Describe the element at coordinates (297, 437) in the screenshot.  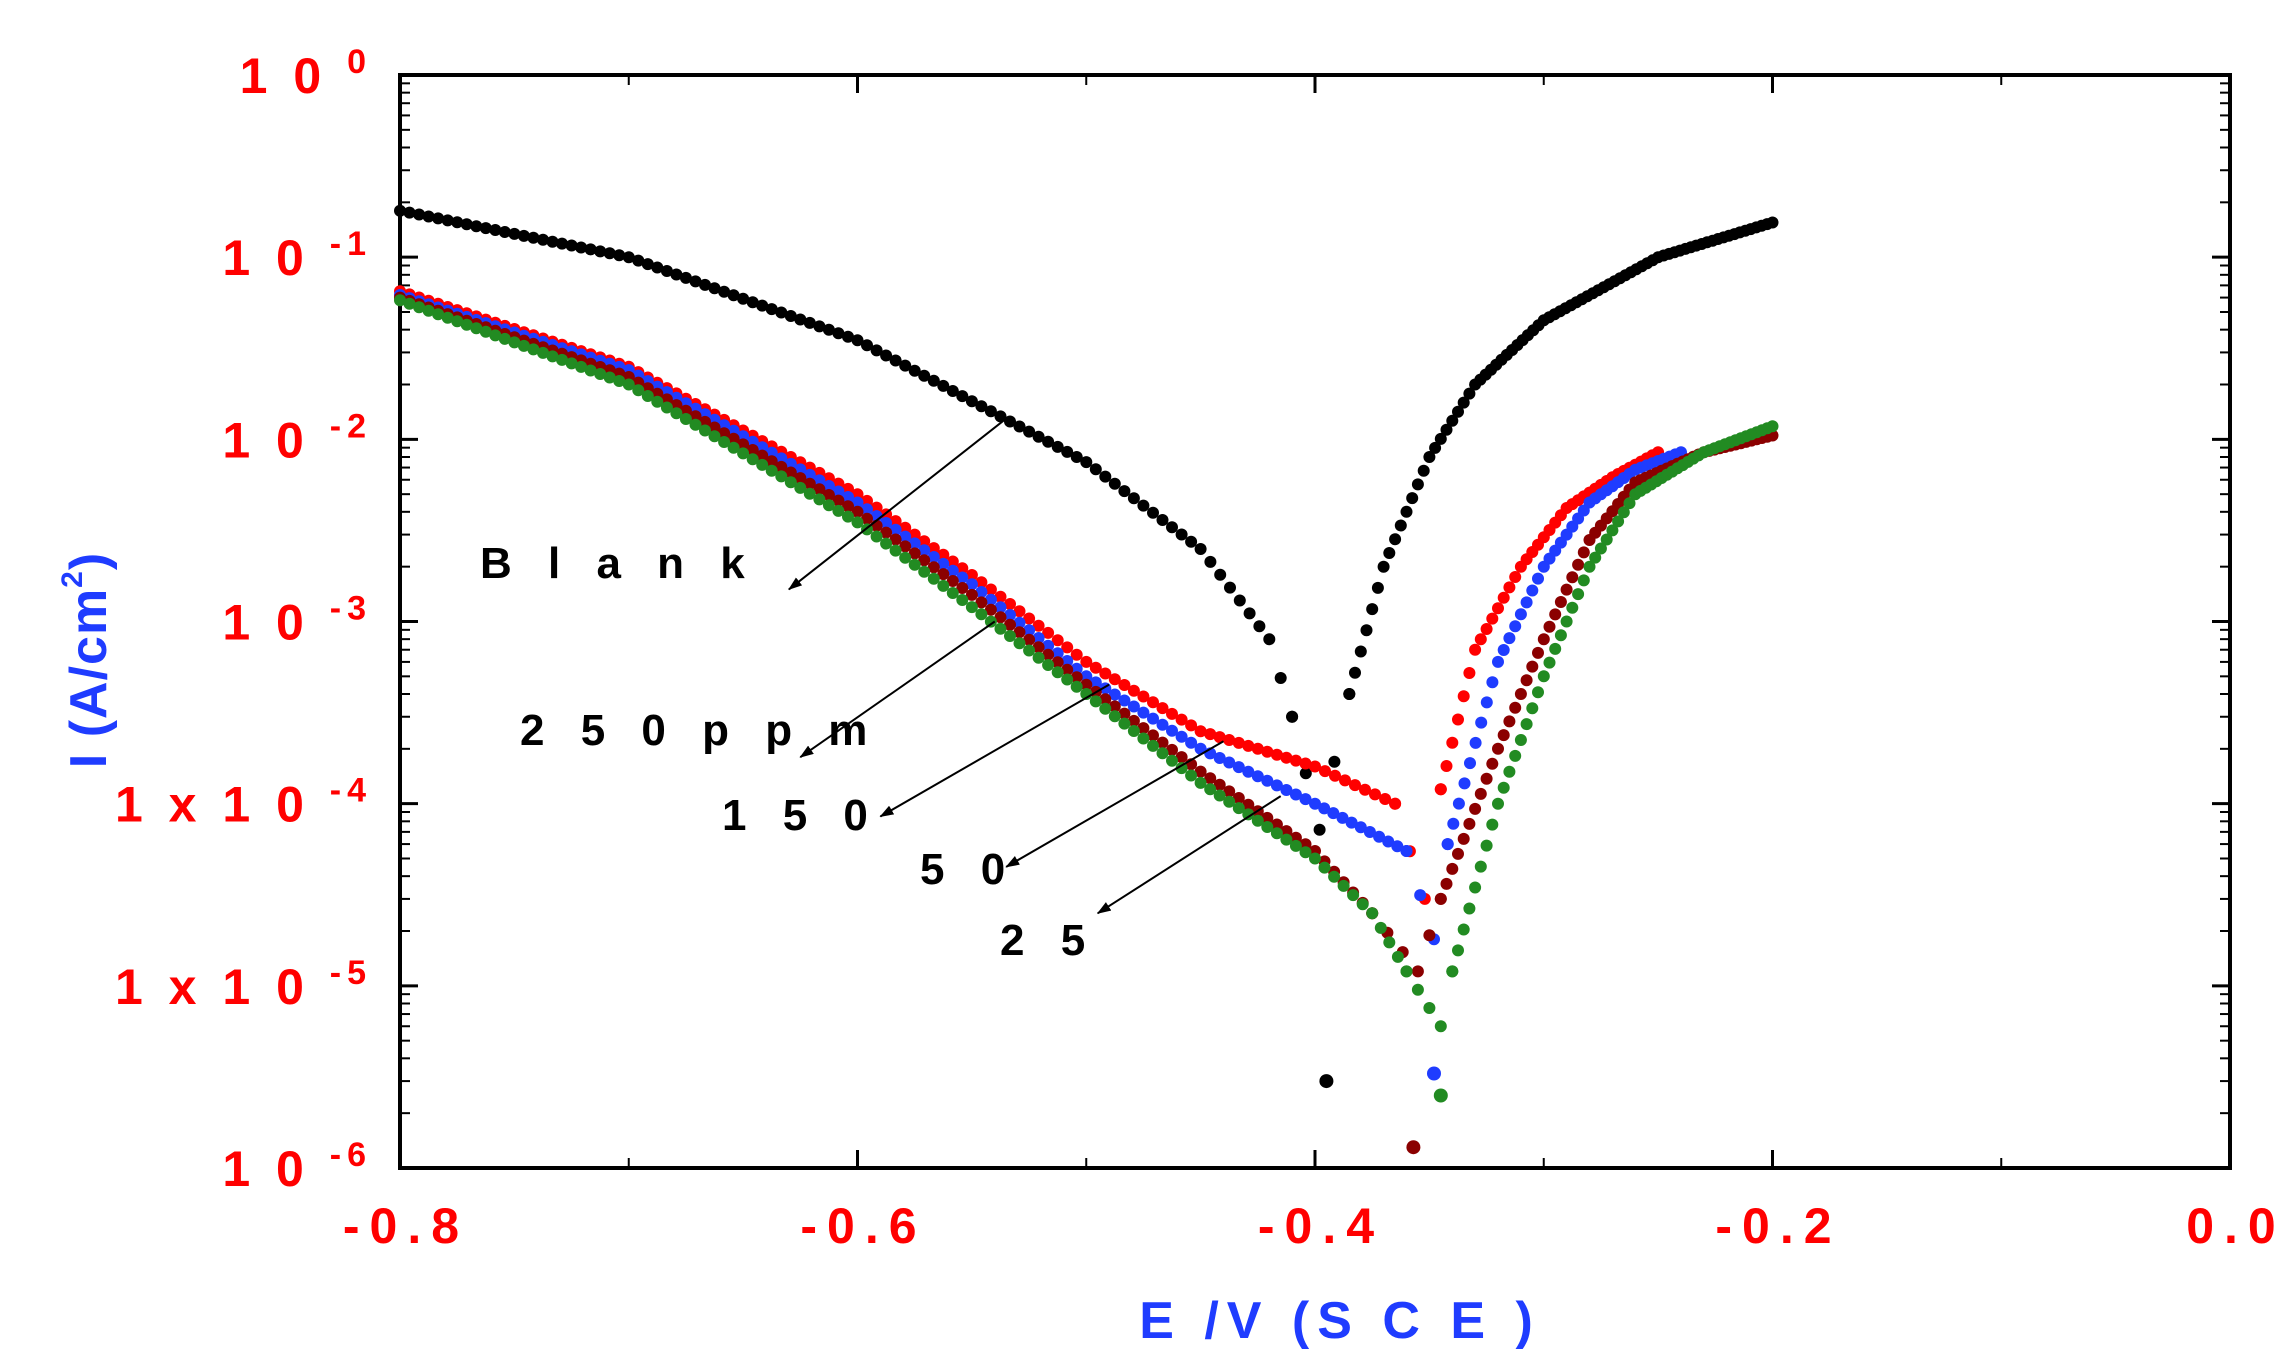
I see `y-tick-label: 1 0 -2` at that location.